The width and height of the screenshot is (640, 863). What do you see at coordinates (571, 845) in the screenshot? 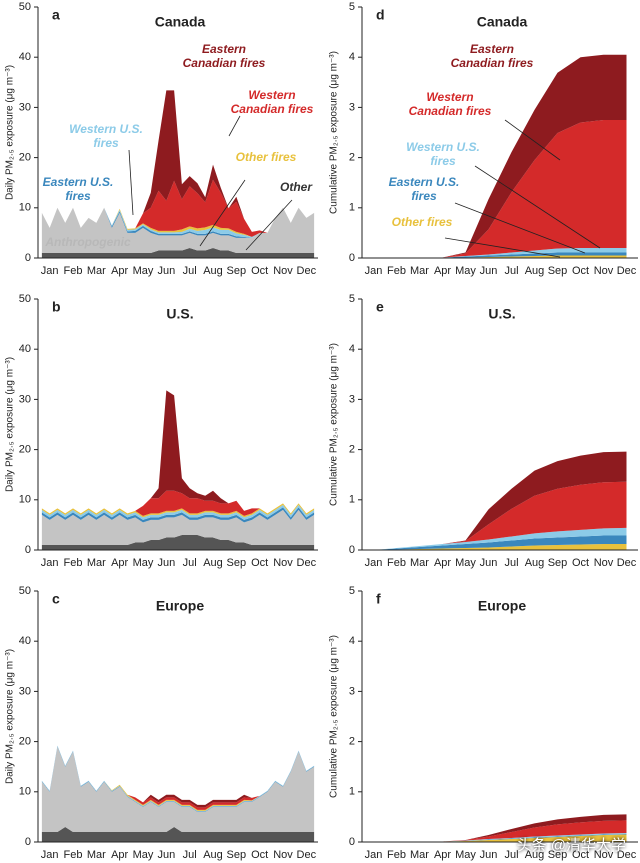
I see `watermark: 头条 @清华大学` at bounding box center [571, 845].